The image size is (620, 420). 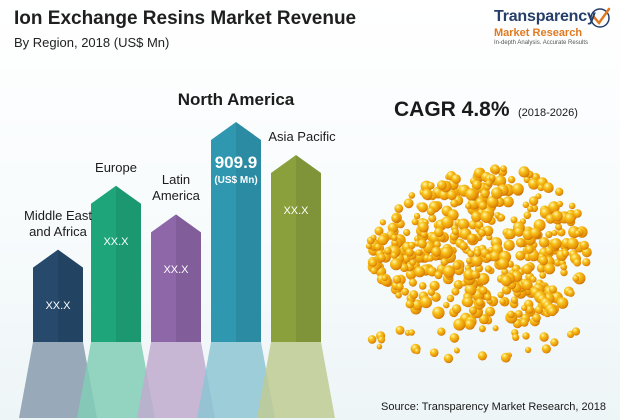 What do you see at coordinates (92, 42) in the screenshot?
I see `chart-subtitle: By Region, 2018 (US$ Mn)` at bounding box center [92, 42].